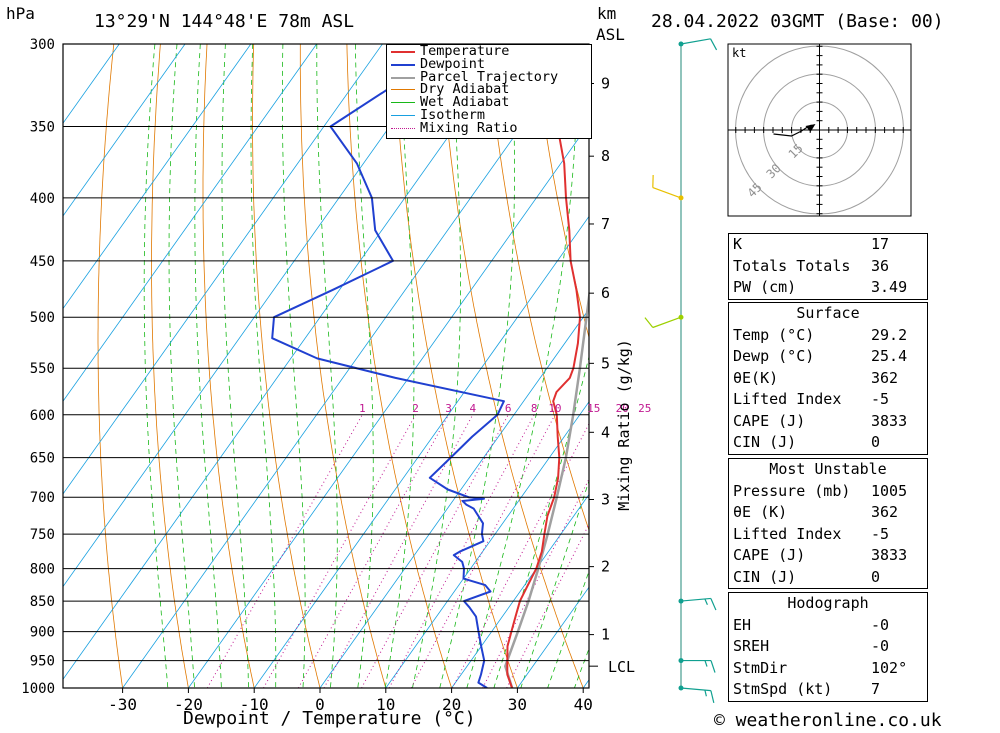 The width and height of the screenshot is (1000, 733). What do you see at coordinates (42, 570) in the screenshot?
I see `pressure-tick-label: 800` at bounding box center [42, 570].